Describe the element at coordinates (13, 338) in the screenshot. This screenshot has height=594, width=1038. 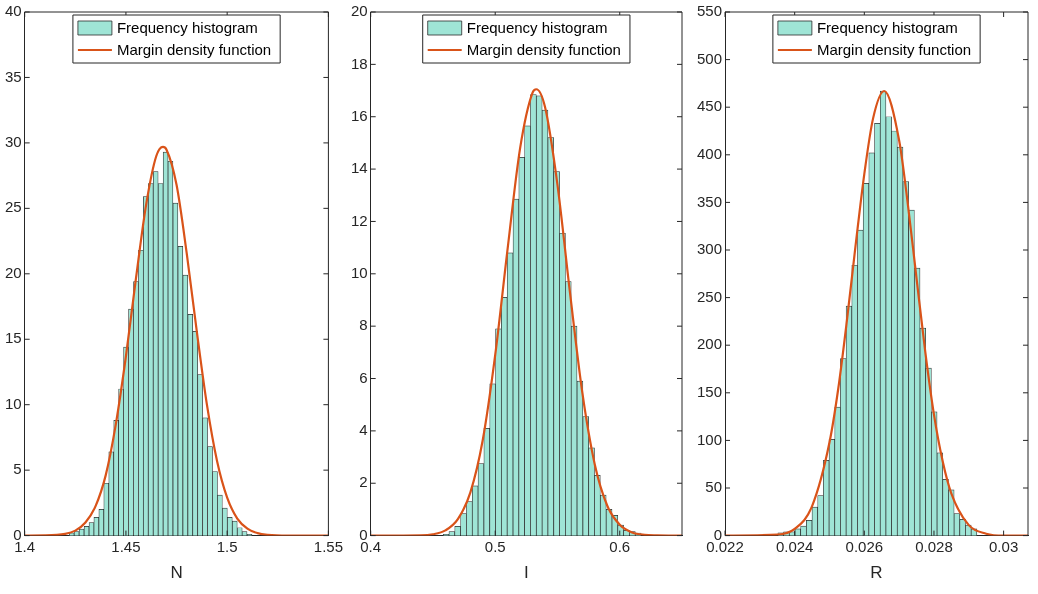
I see `y-tick-label: 15` at that location.